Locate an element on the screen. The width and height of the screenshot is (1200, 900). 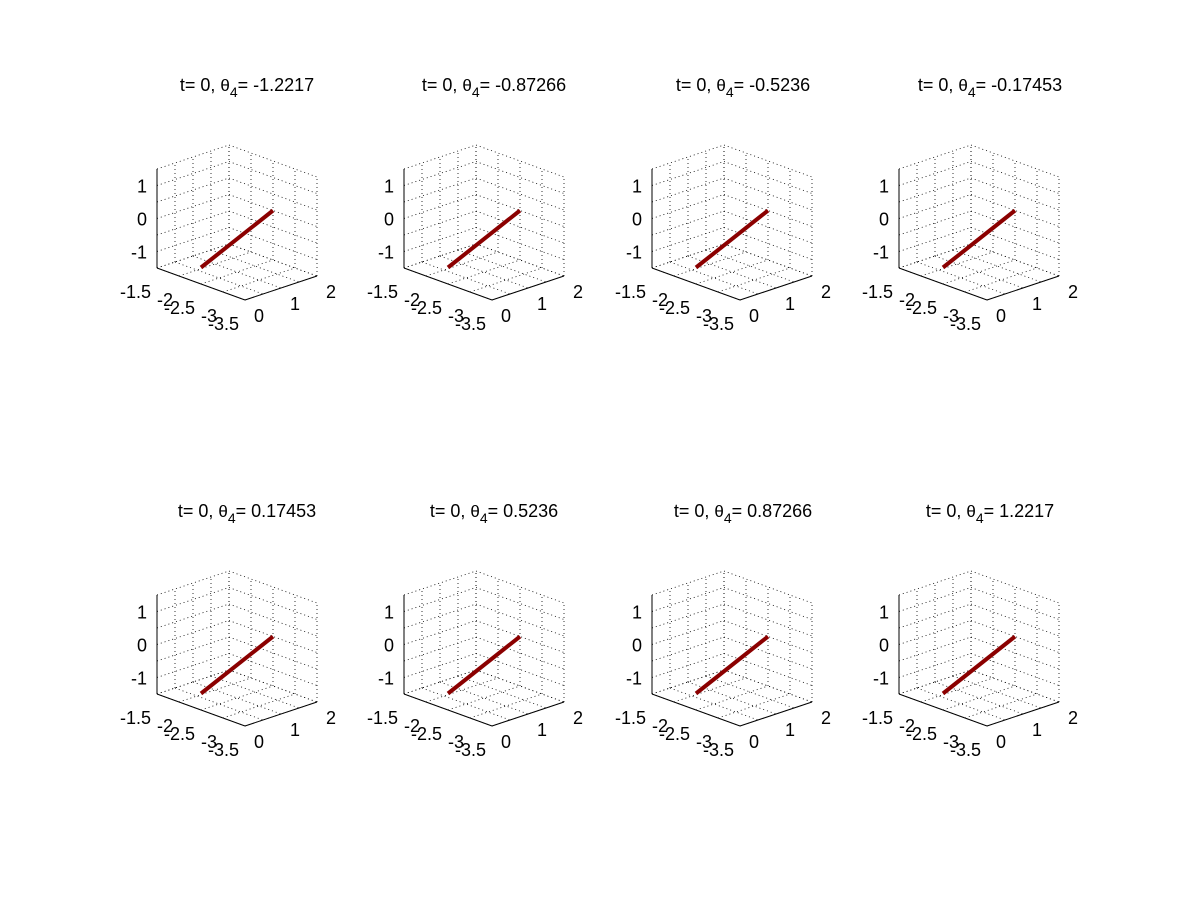
subplot-title: t= 0, θ4= -0.5236 is located at coordinates (743, 87).